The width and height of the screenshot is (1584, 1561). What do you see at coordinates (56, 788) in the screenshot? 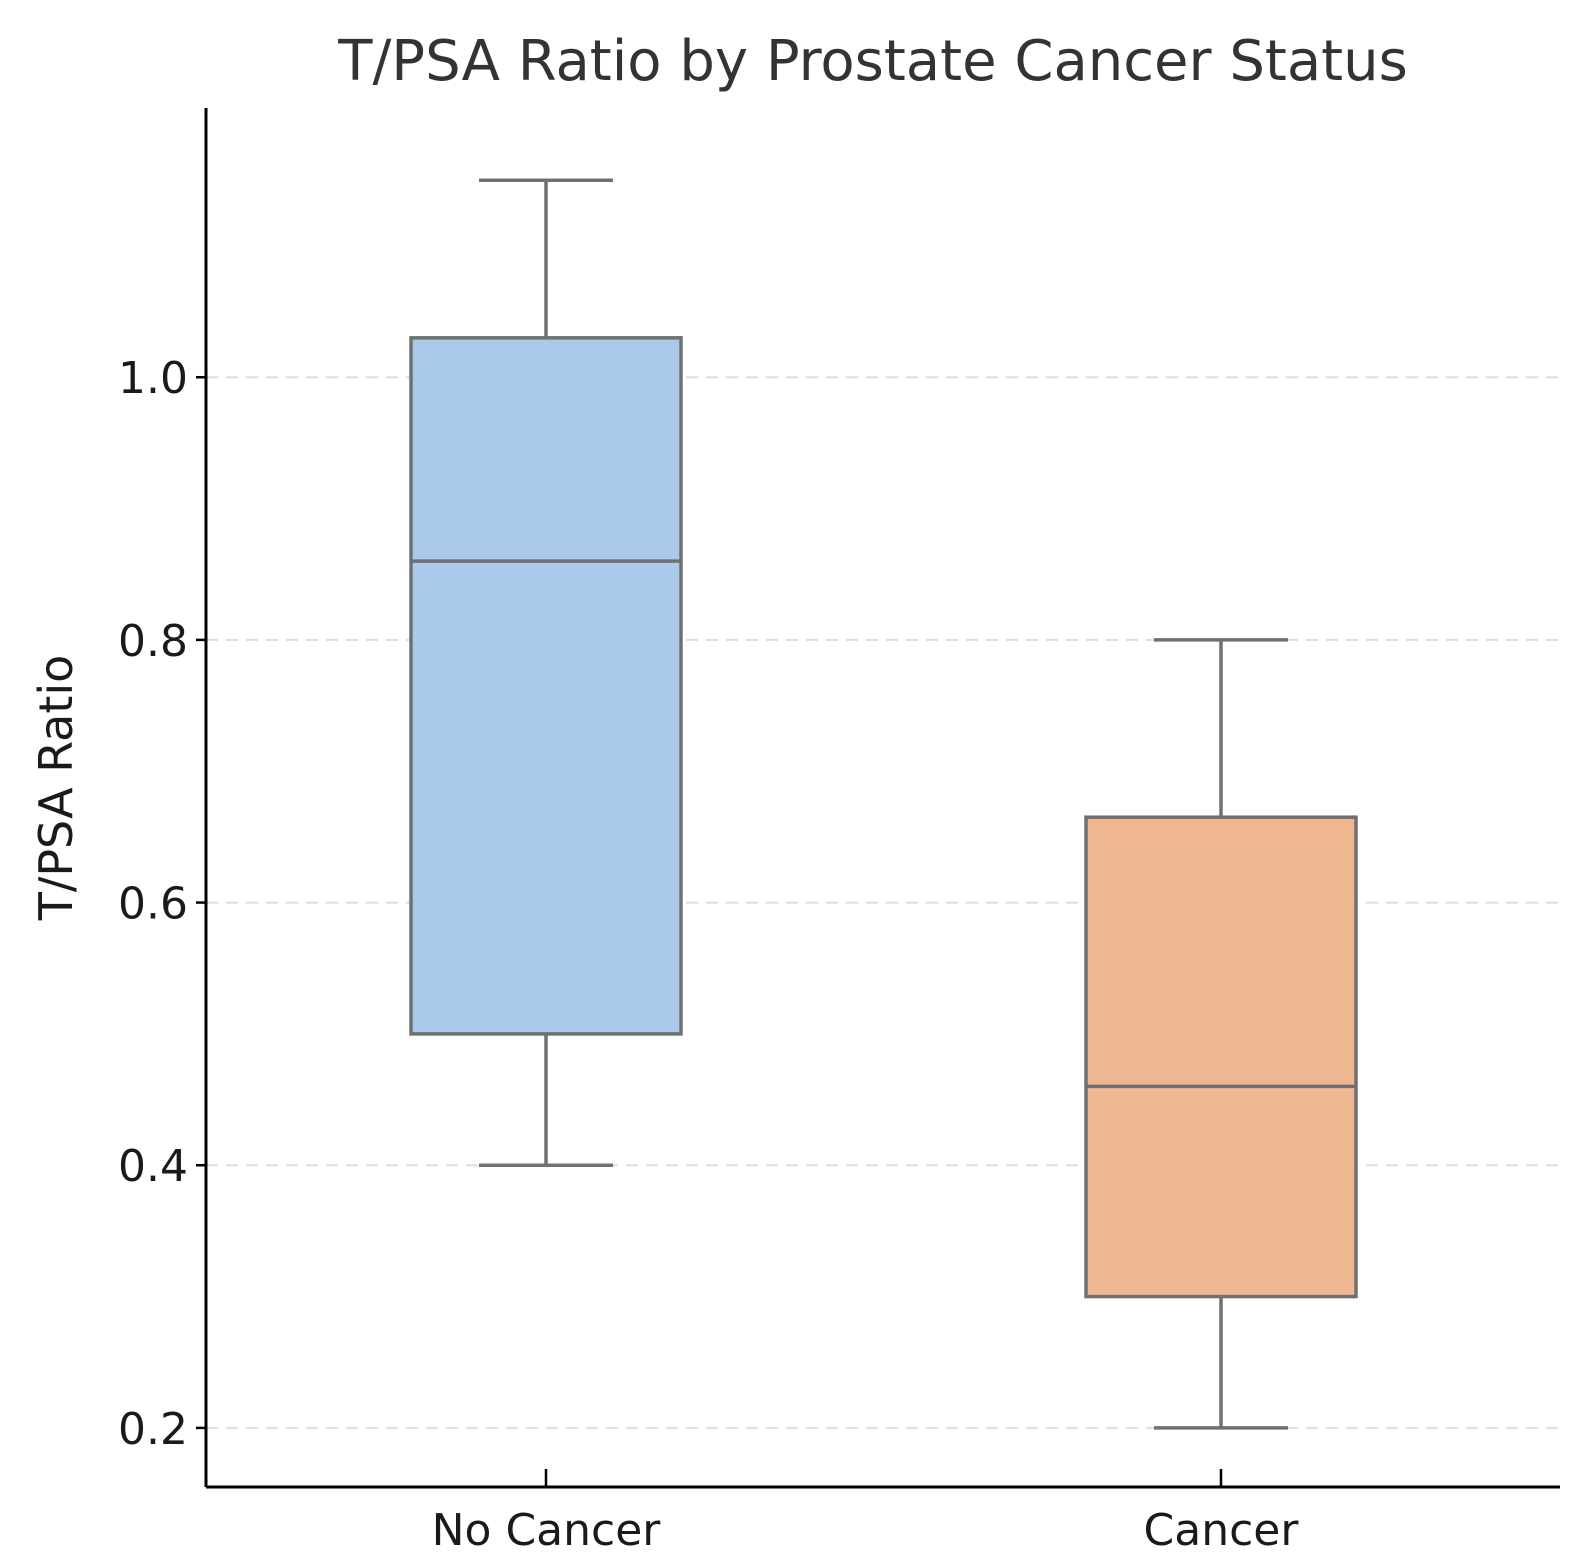
I see `y-axis-label: T/PSA Ratio` at bounding box center [56, 788].